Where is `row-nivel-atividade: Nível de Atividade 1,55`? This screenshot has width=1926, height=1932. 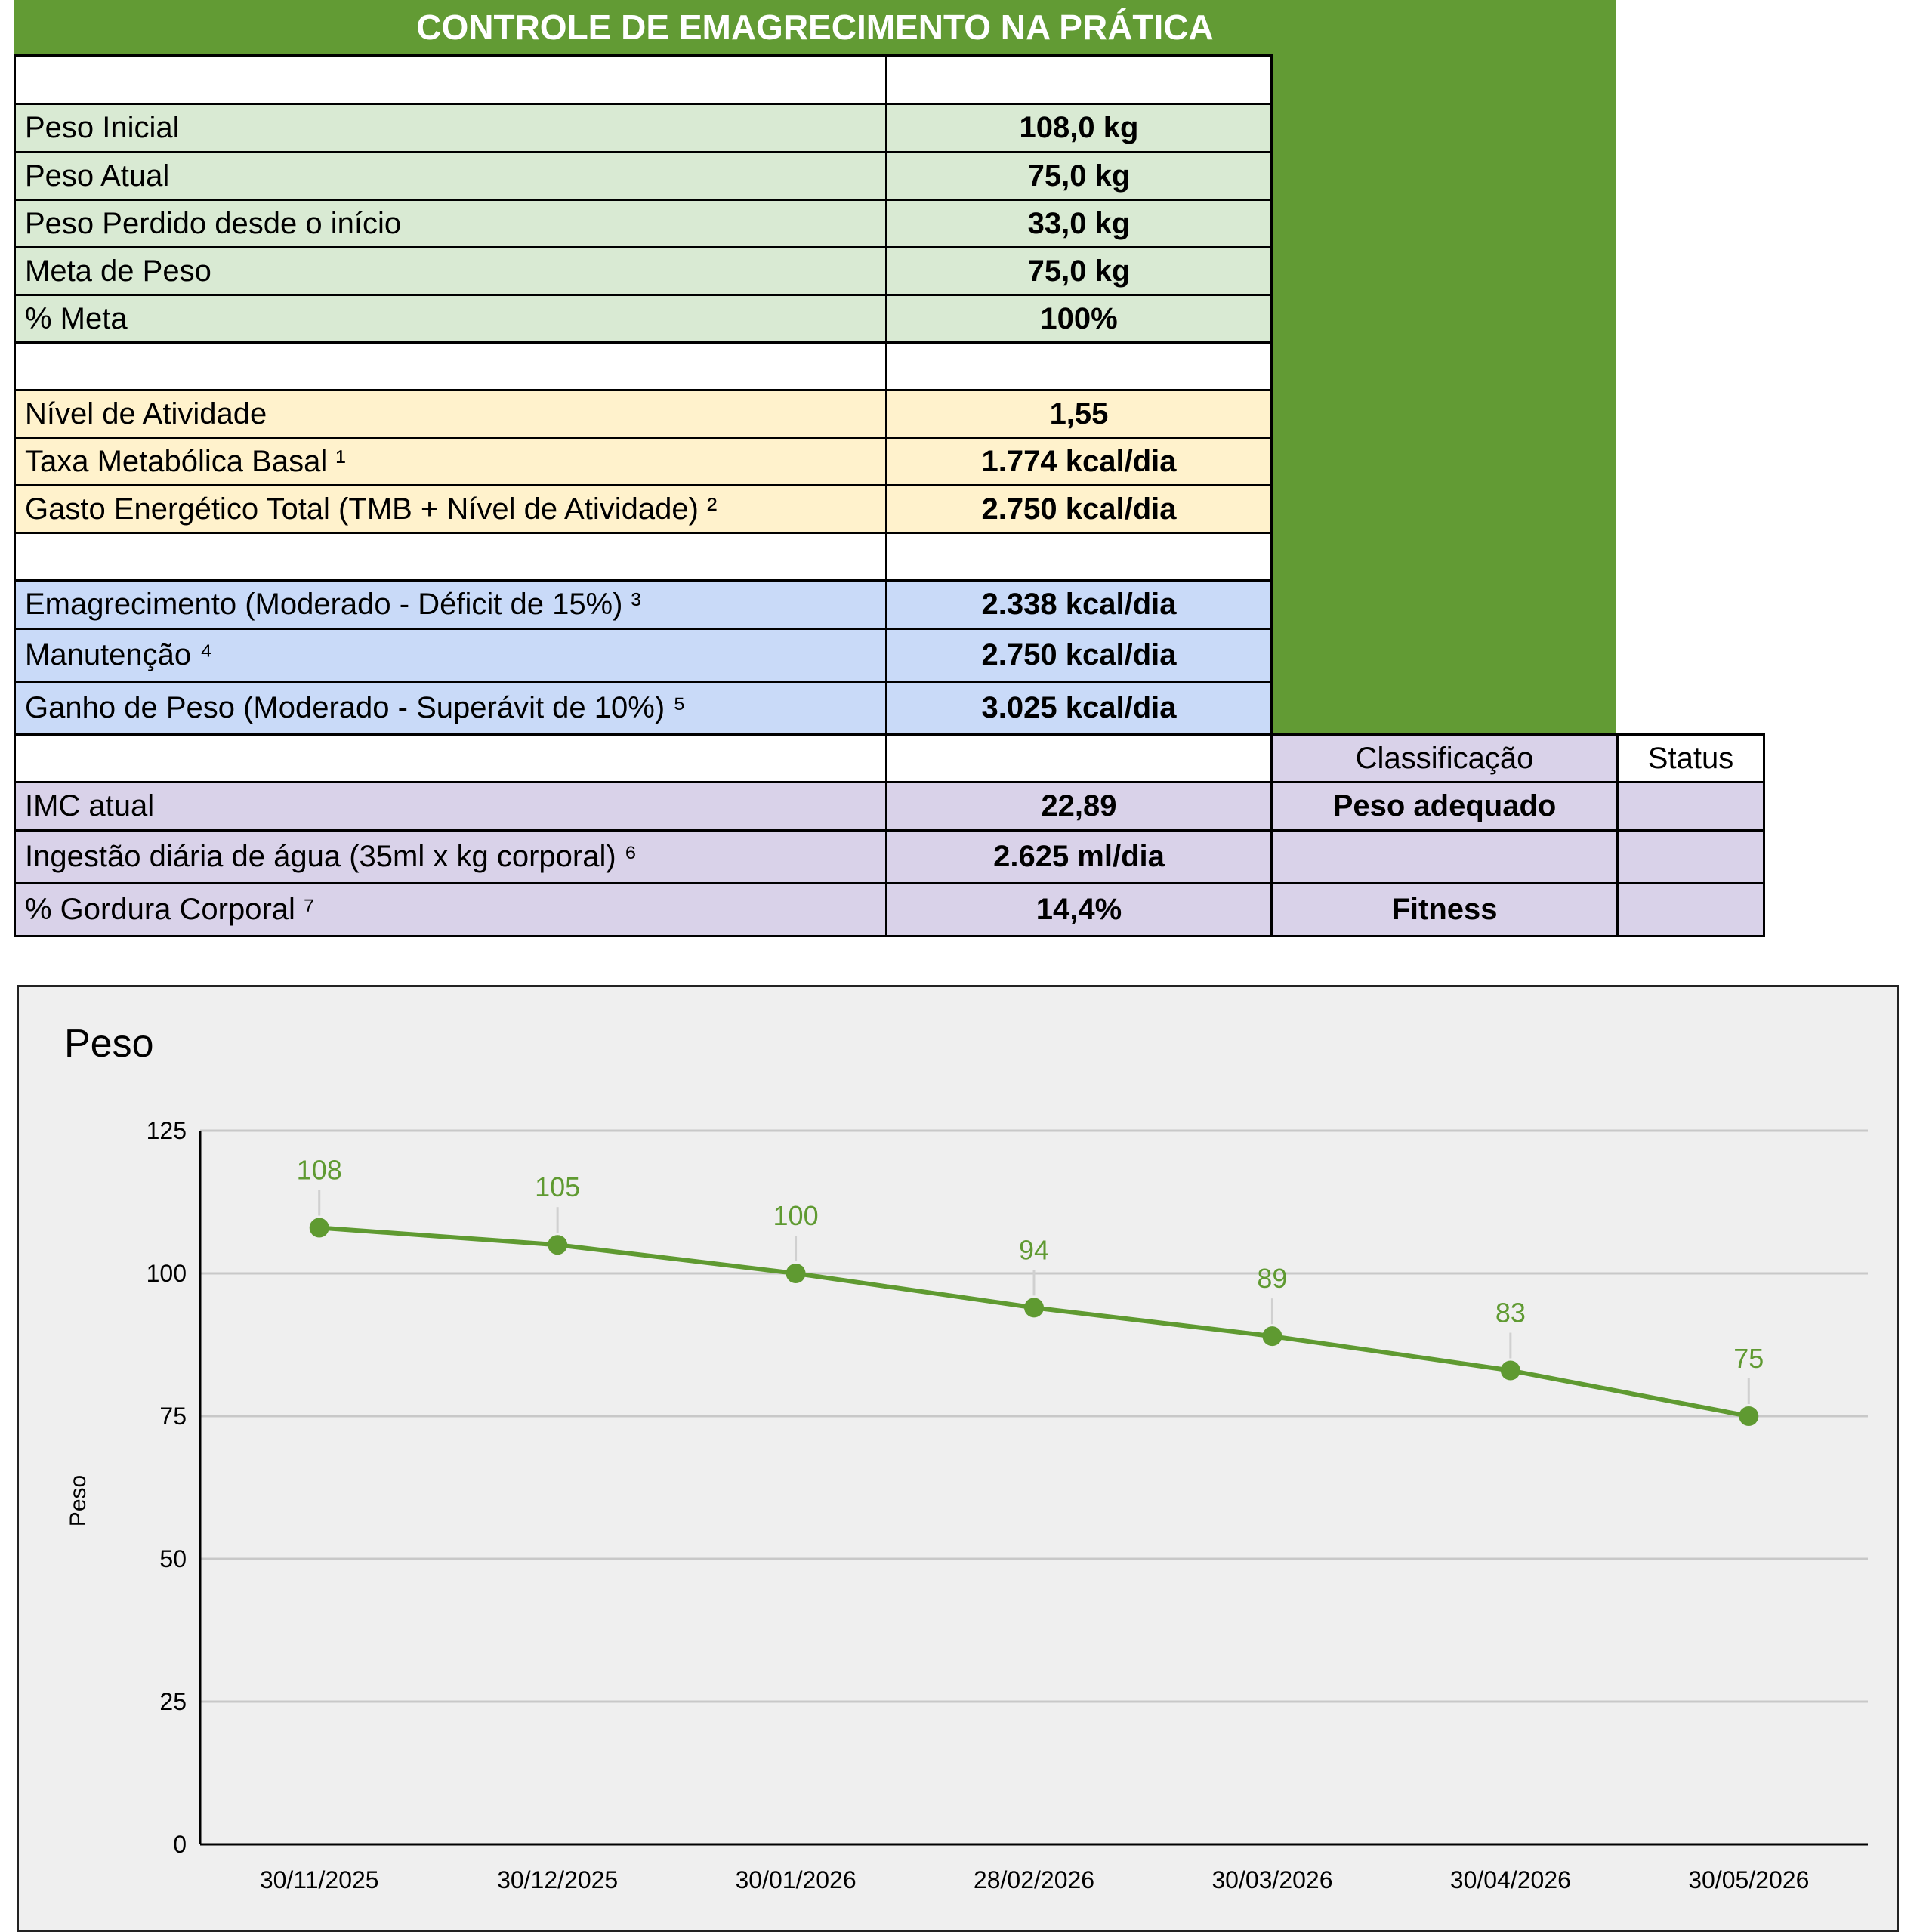 row-nivel-atividade: Nível de Atividade 1,55 is located at coordinates (889, 414).